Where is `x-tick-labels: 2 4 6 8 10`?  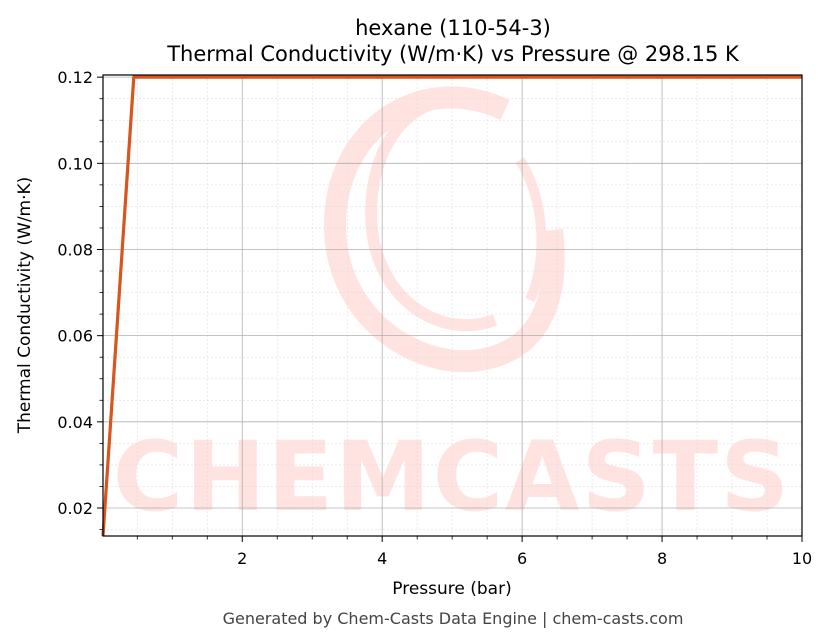 x-tick-labels: 2 4 6 8 10 is located at coordinates (524, 558).